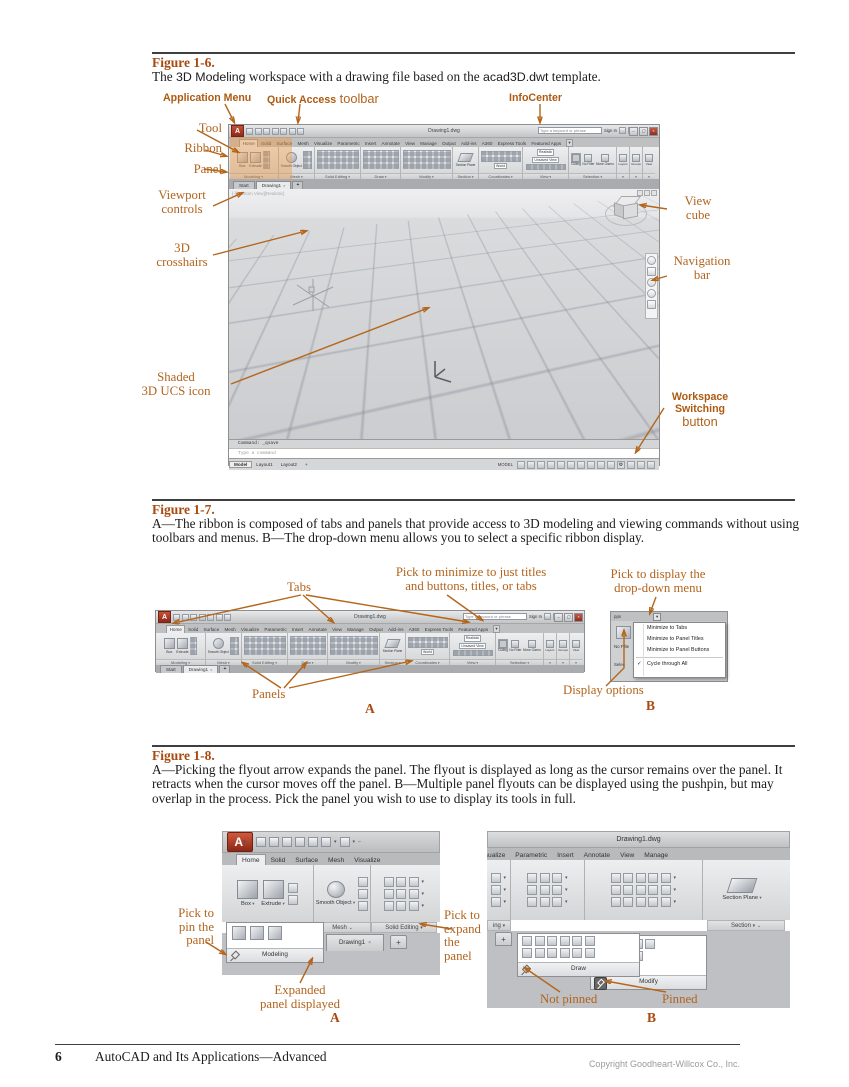 The width and height of the screenshot is (849, 1087). I want to click on panel-name-section: Section ▾ ⌄, so click(746, 925).